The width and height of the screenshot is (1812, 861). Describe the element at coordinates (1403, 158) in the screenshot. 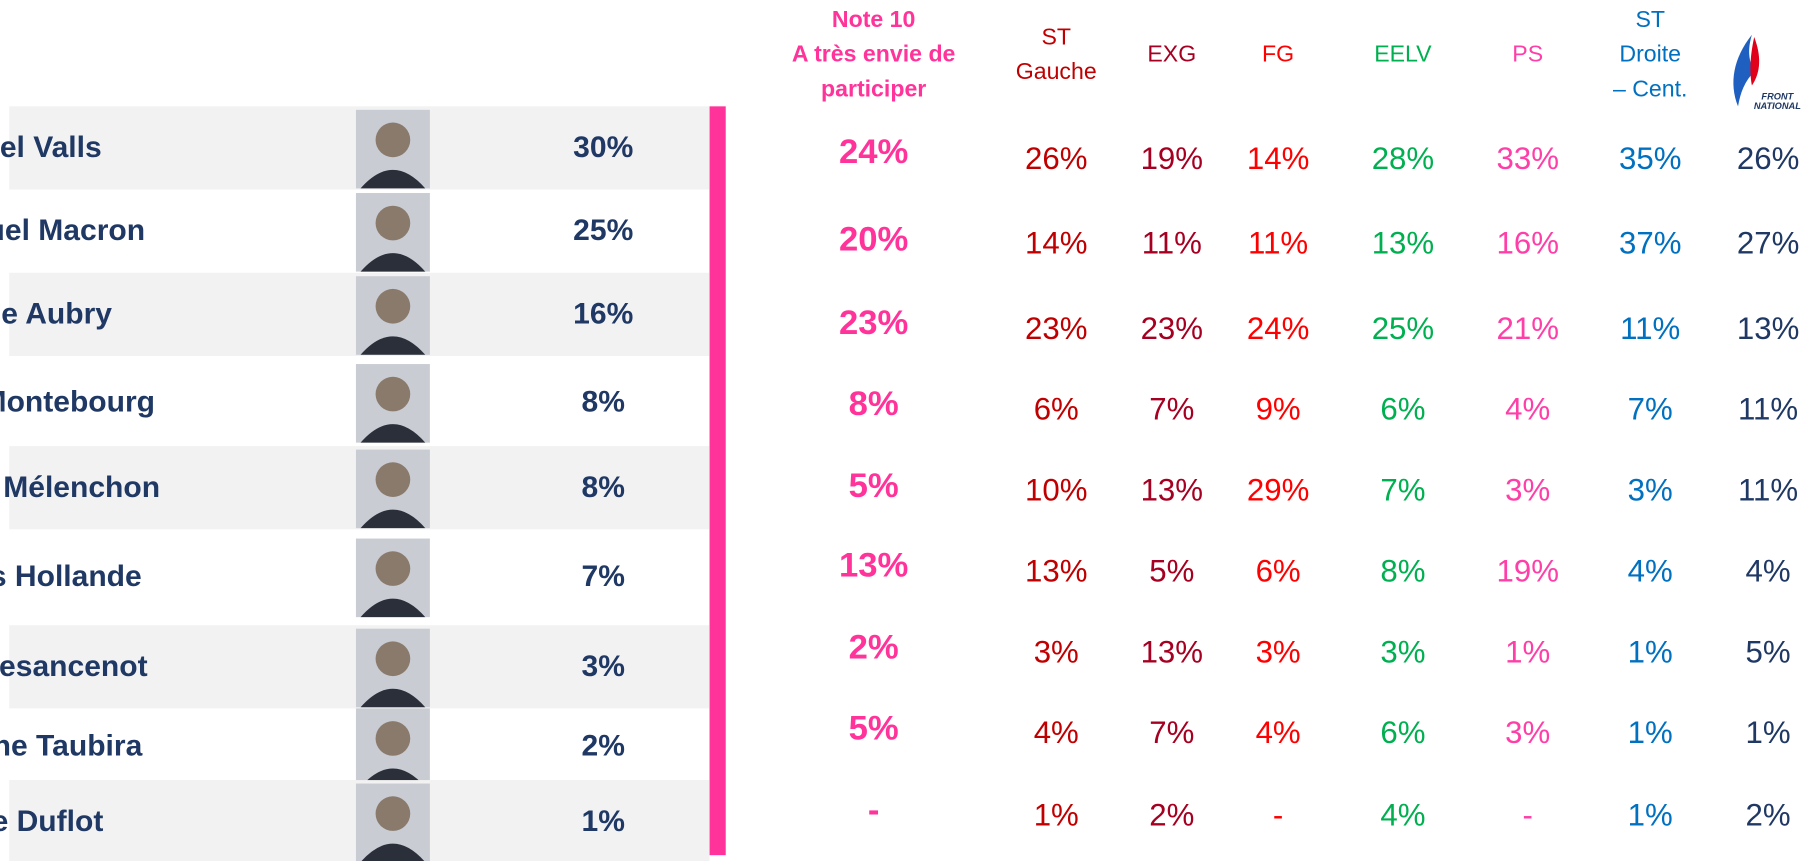

I see `cell-value: 28%` at that location.